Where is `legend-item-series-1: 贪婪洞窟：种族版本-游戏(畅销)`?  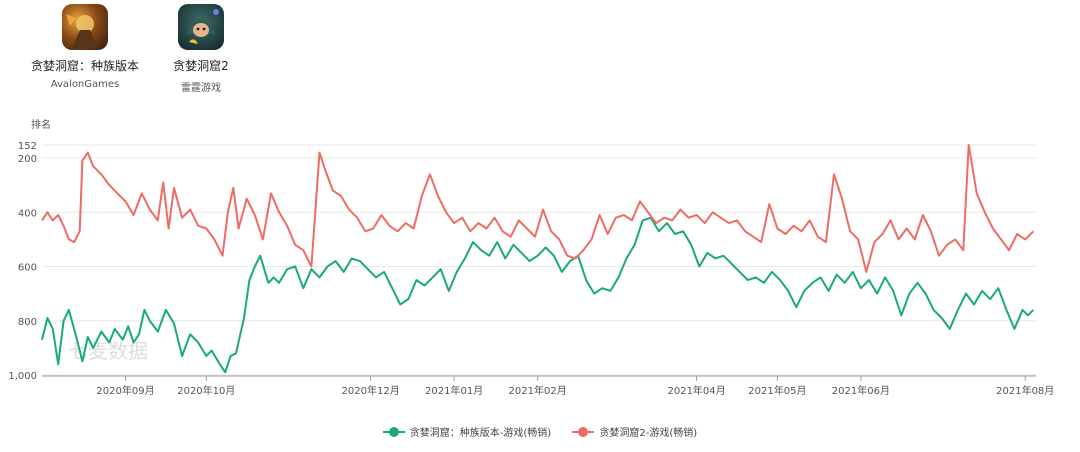 legend-item-series-1: 贪婪洞窟：种族版本-游戏(畅销) is located at coordinates (467, 431).